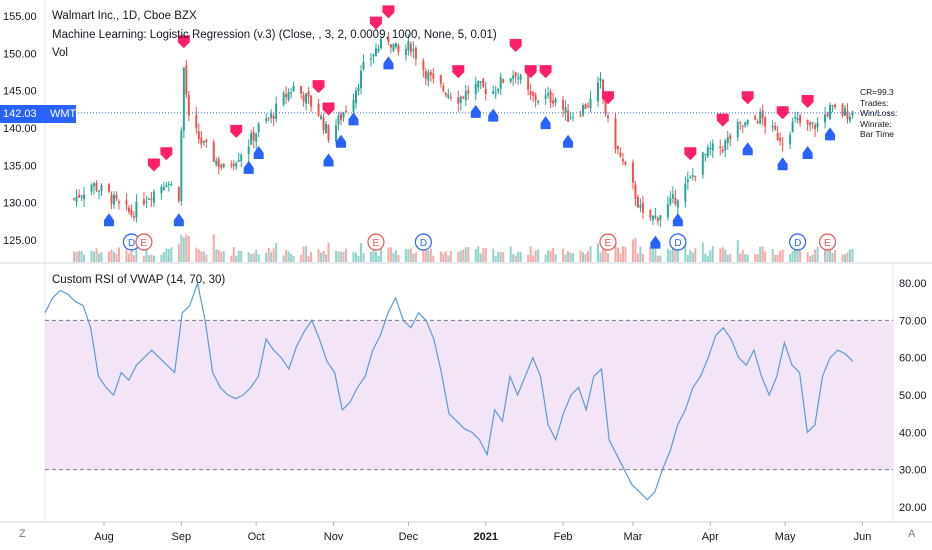  What do you see at coordinates (334, 537) in the screenshot?
I see `time-tick-label: Nov` at bounding box center [334, 537].